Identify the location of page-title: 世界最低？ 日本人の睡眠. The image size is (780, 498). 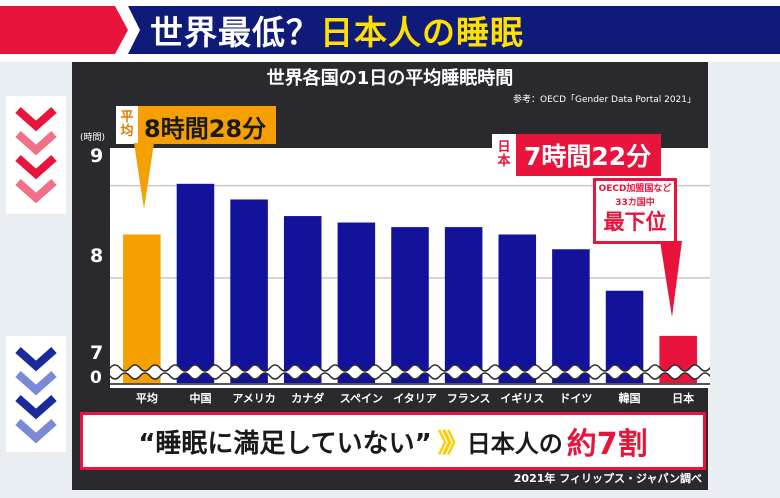
(337, 30).